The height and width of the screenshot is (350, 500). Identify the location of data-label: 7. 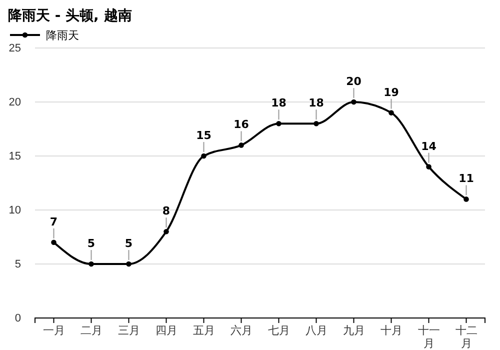
(54, 221).